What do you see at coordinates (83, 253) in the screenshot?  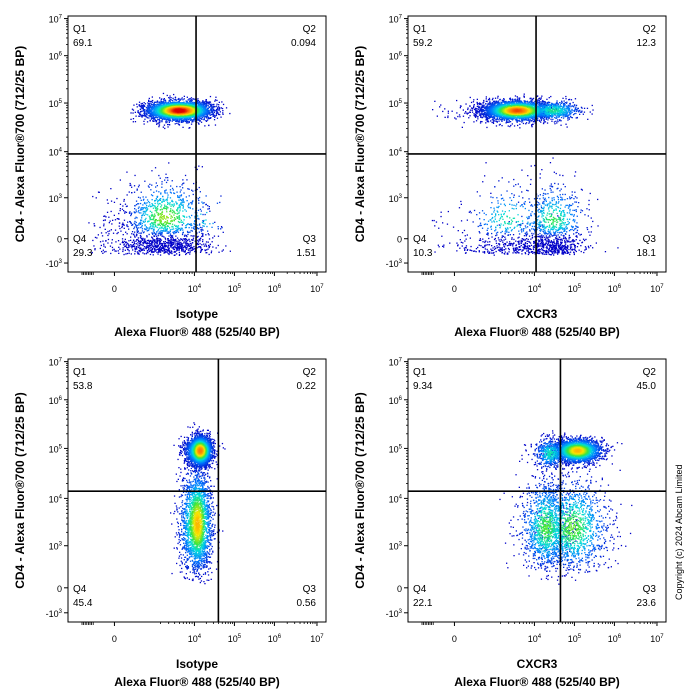 I see `quadrant-value-q4: 29.3` at bounding box center [83, 253].